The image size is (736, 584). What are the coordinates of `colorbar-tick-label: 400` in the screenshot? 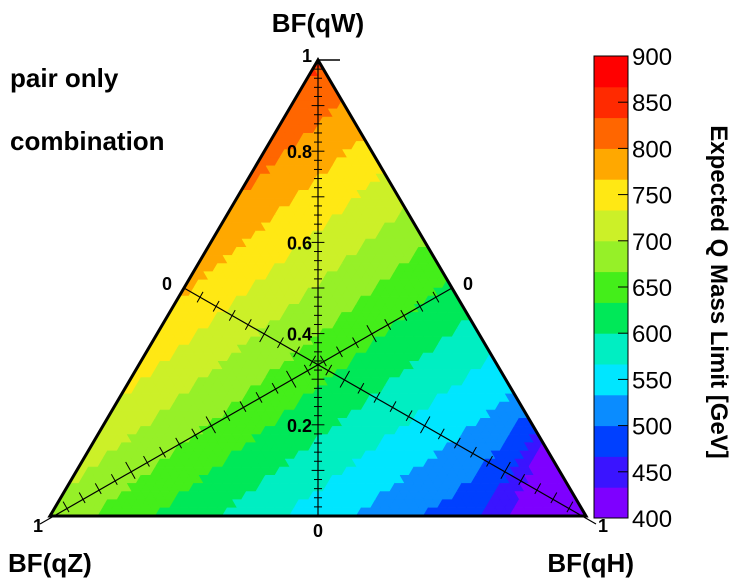 It's located at (652, 519).